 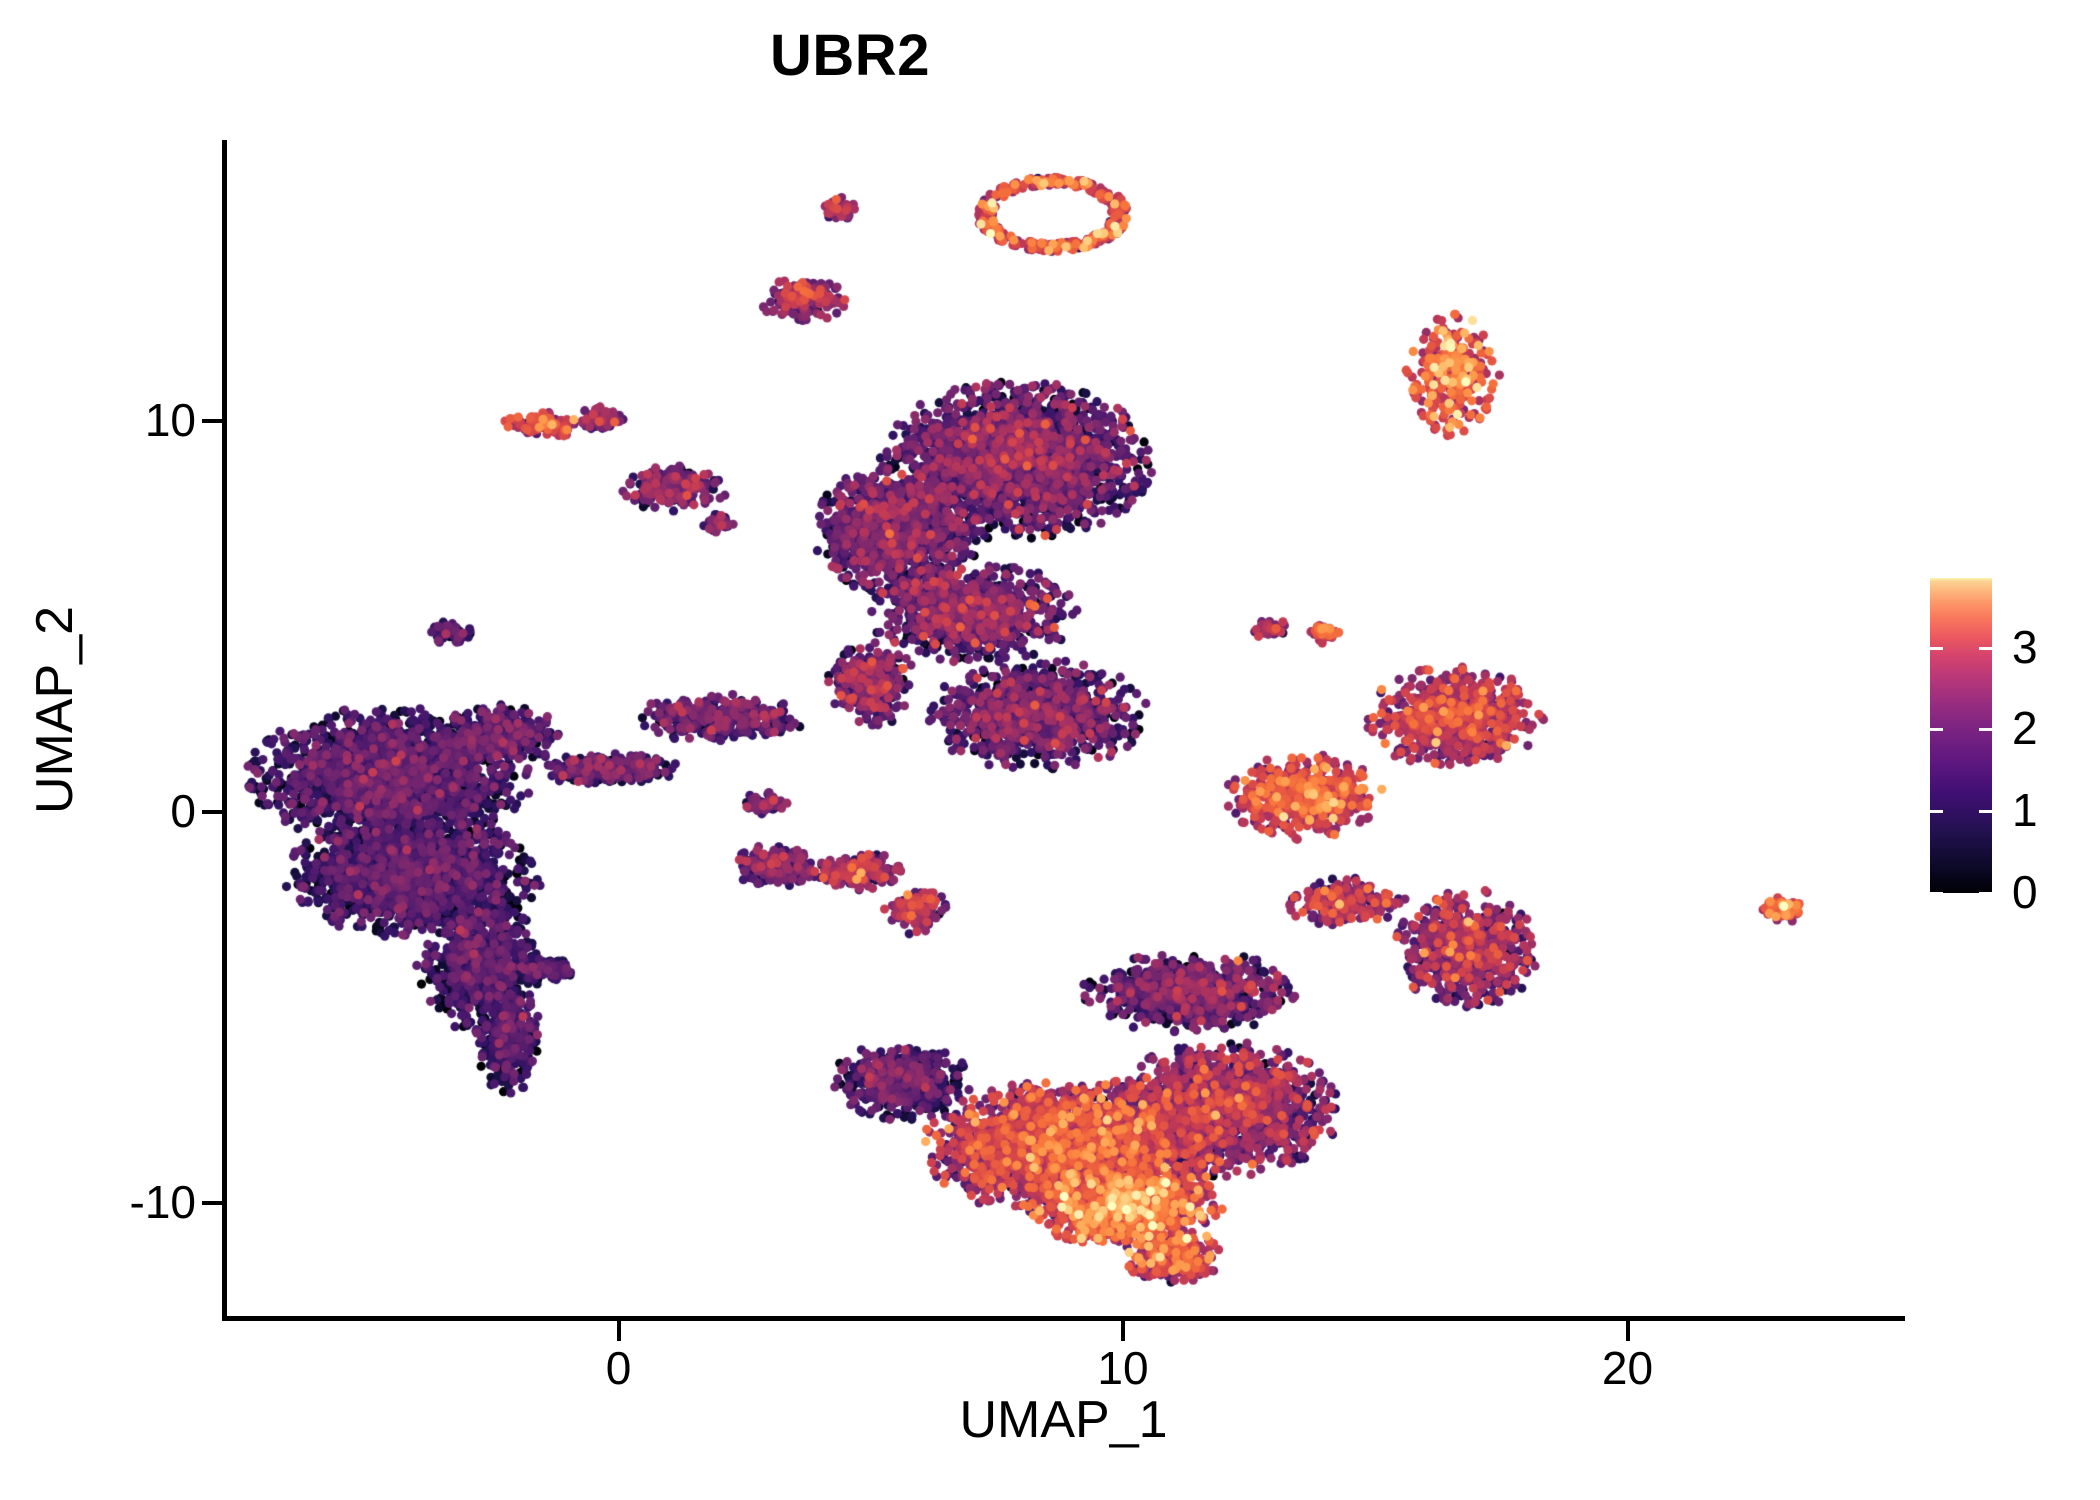 I want to click on y-tick-label: -10, so click(x=162, y=1201).